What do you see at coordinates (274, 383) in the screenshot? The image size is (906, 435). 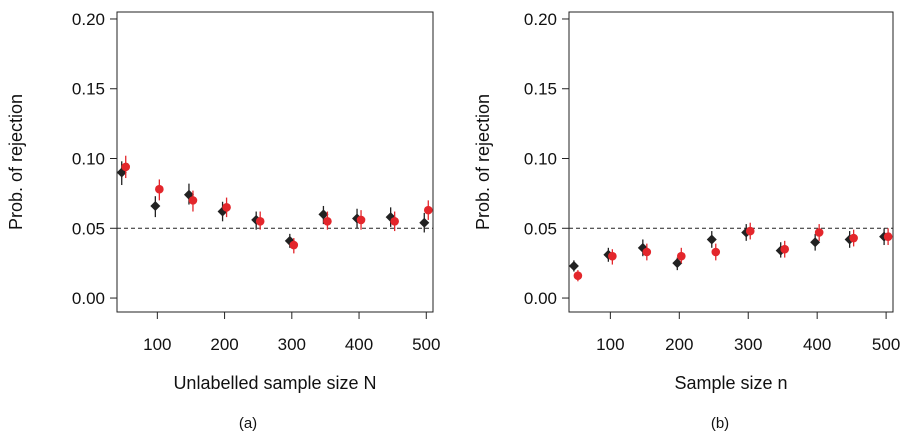 I see `x-axis-label: Unlabelled sample size N` at bounding box center [274, 383].